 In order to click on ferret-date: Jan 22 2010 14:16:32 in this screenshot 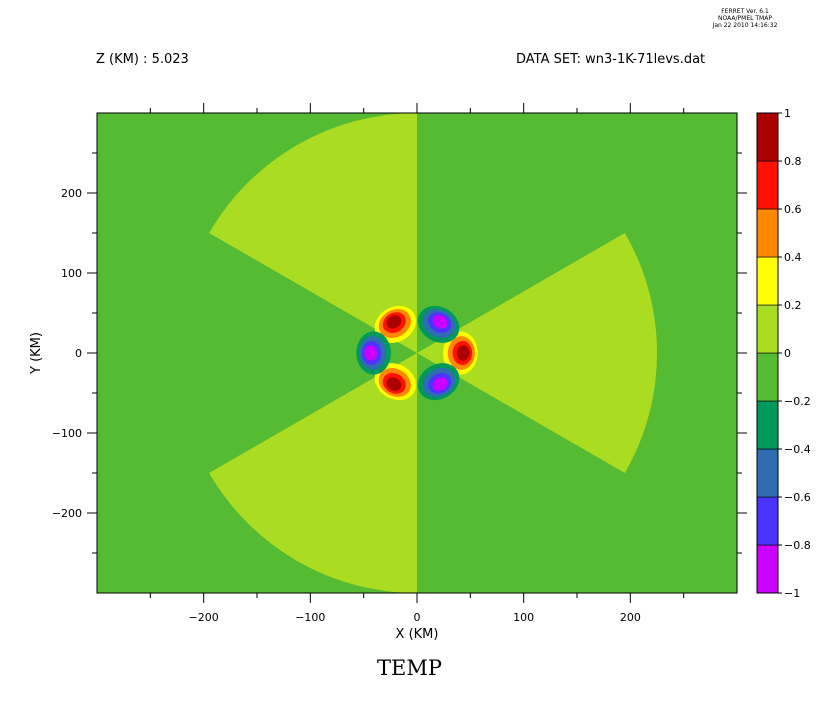, I will do `click(745, 25)`.